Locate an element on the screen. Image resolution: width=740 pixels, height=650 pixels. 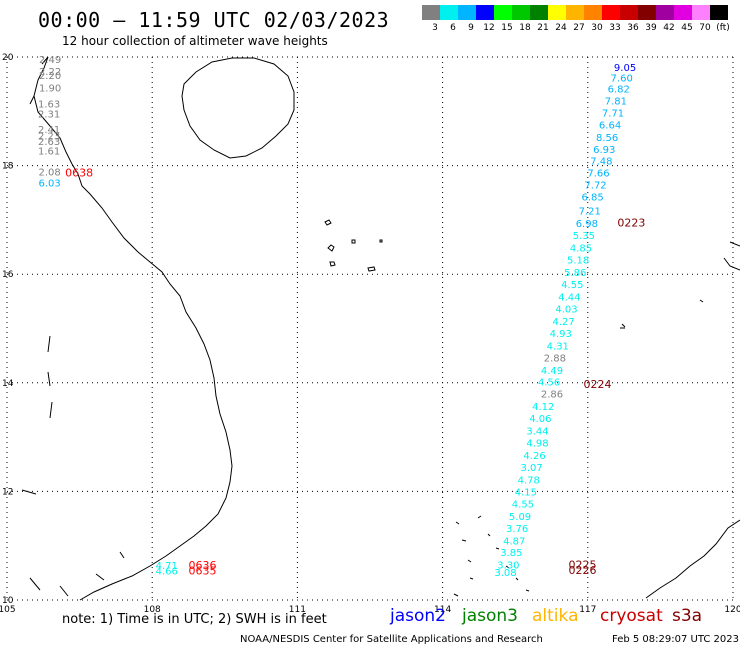
wave-height-label: 4.12 is located at coordinates (543, 407).